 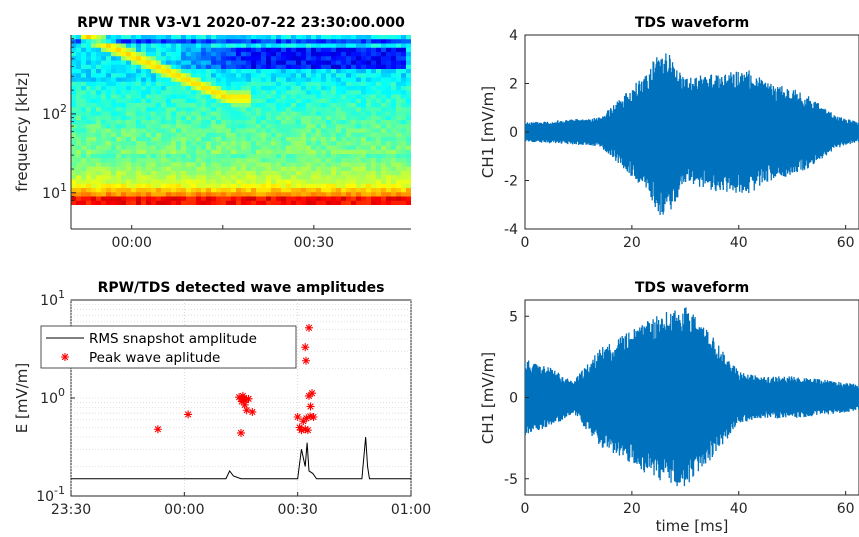 What do you see at coordinates (632, 243) in the screenshot?
I see `waveform-x-tick-label: 20` at bounding box center [632, 243].